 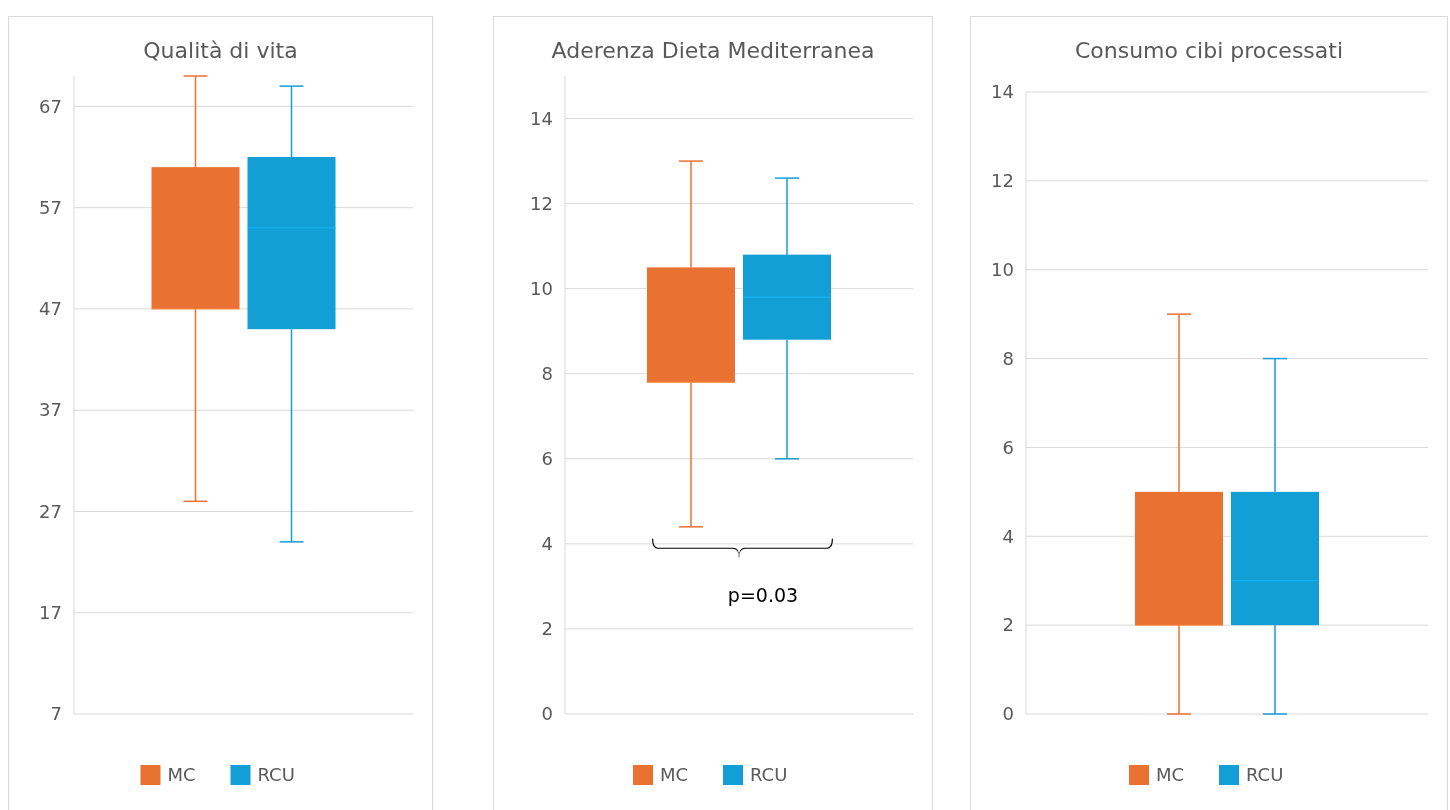 I want to click on y-tick-label: 27, so click(x=50, y=511).